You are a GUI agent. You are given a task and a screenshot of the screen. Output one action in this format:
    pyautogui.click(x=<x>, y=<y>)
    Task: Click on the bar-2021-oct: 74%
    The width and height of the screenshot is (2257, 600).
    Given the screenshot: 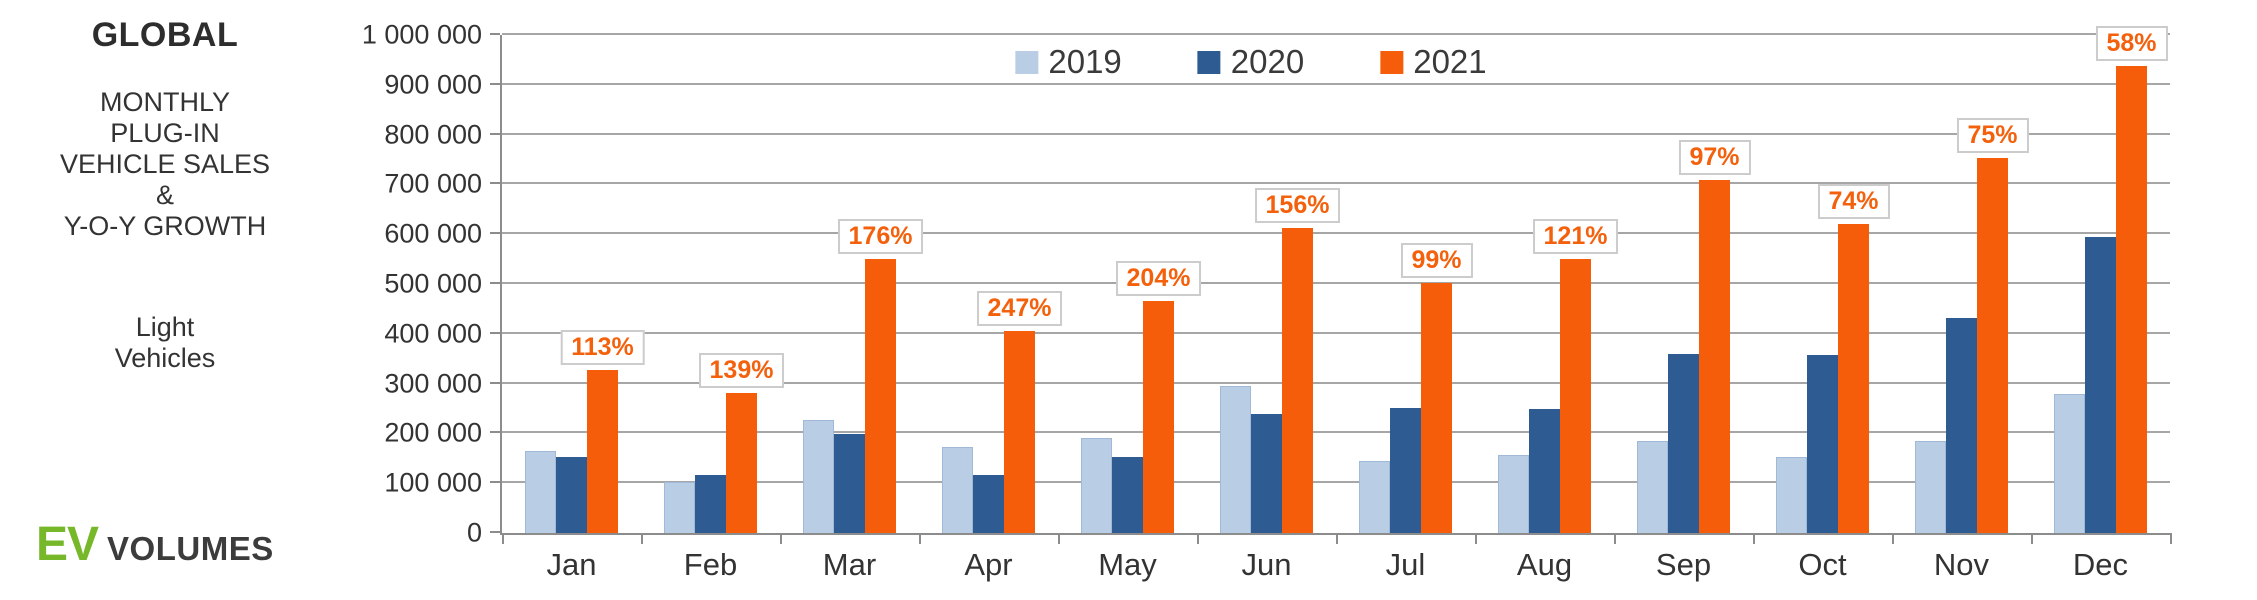 What is the action you would take?
    pyautogui.click(x=1853, y=358)
    